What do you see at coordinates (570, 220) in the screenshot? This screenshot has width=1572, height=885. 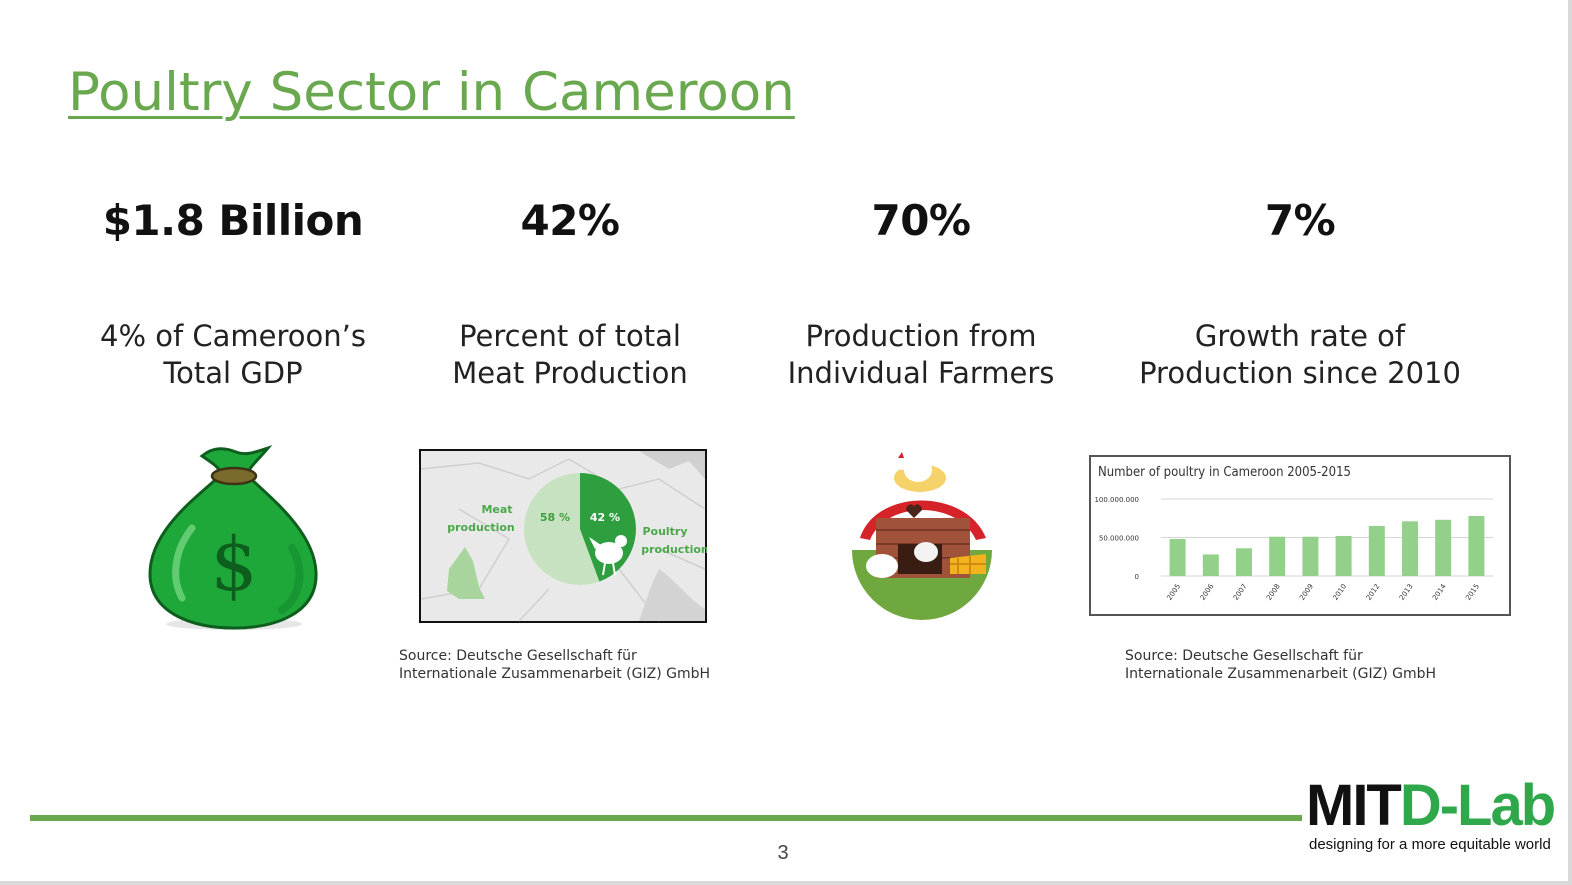 I see `stat-value-meat-share: 42%` at bounding box center [570, 220].